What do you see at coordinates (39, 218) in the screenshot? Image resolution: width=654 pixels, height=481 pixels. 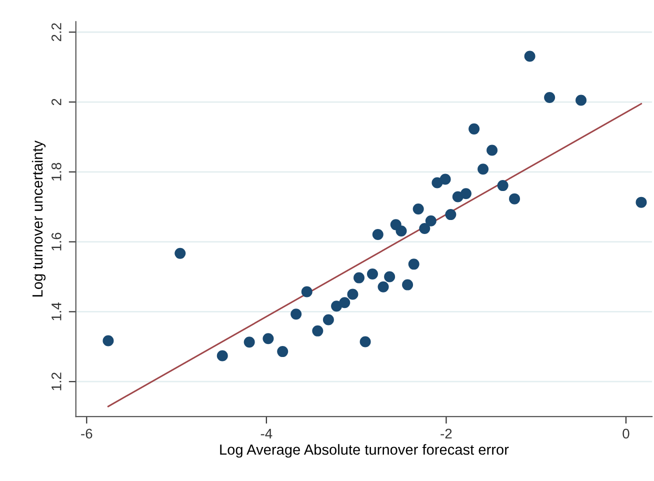 I see `y-axis-title: Log turnover uncertainty` at bounding box center [39, 218].